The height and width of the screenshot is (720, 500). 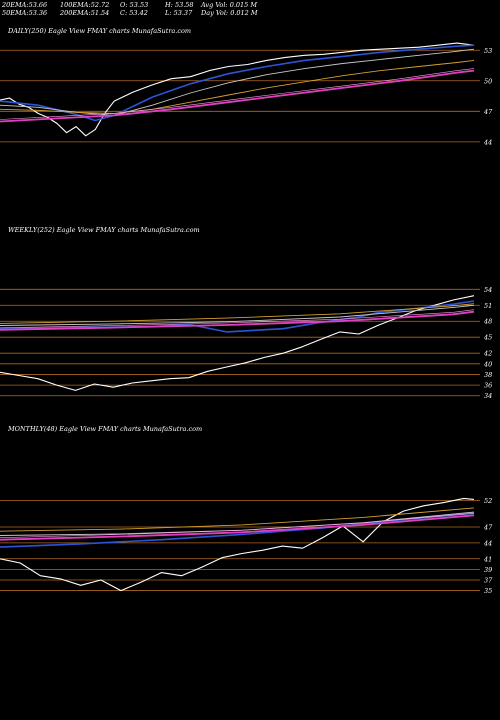 What do you see at coordinates (179, 13) in the screenshot?
I see `low-stat: L: 53.37` at bounding box center [179, 13].